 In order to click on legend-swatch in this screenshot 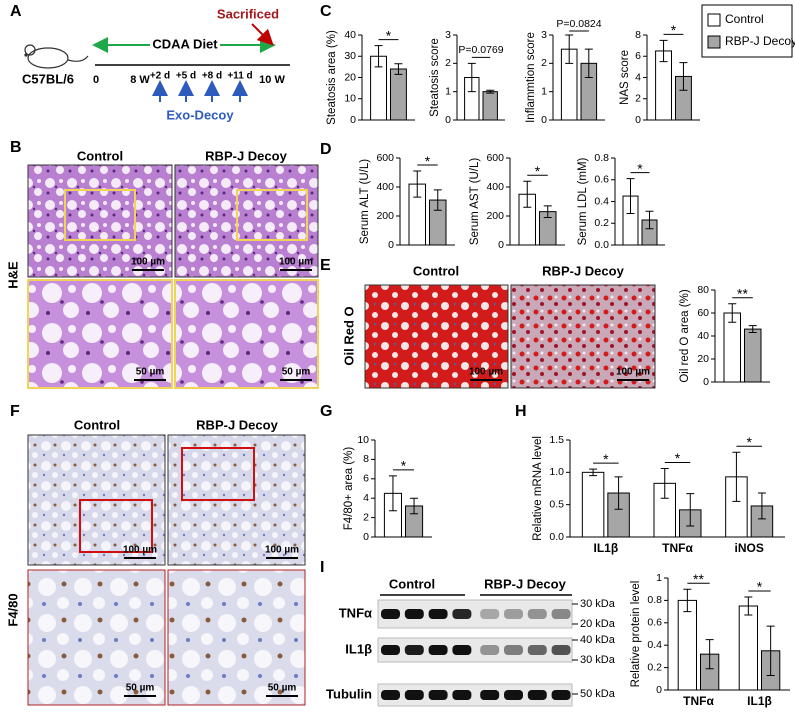, I will do `click(714, 42)`.